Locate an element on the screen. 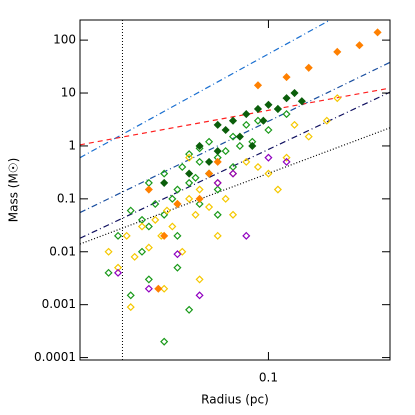 This screenshot has width=415, height=415. y-tick-label: 0.0001 is located at coordinates (55, 357).